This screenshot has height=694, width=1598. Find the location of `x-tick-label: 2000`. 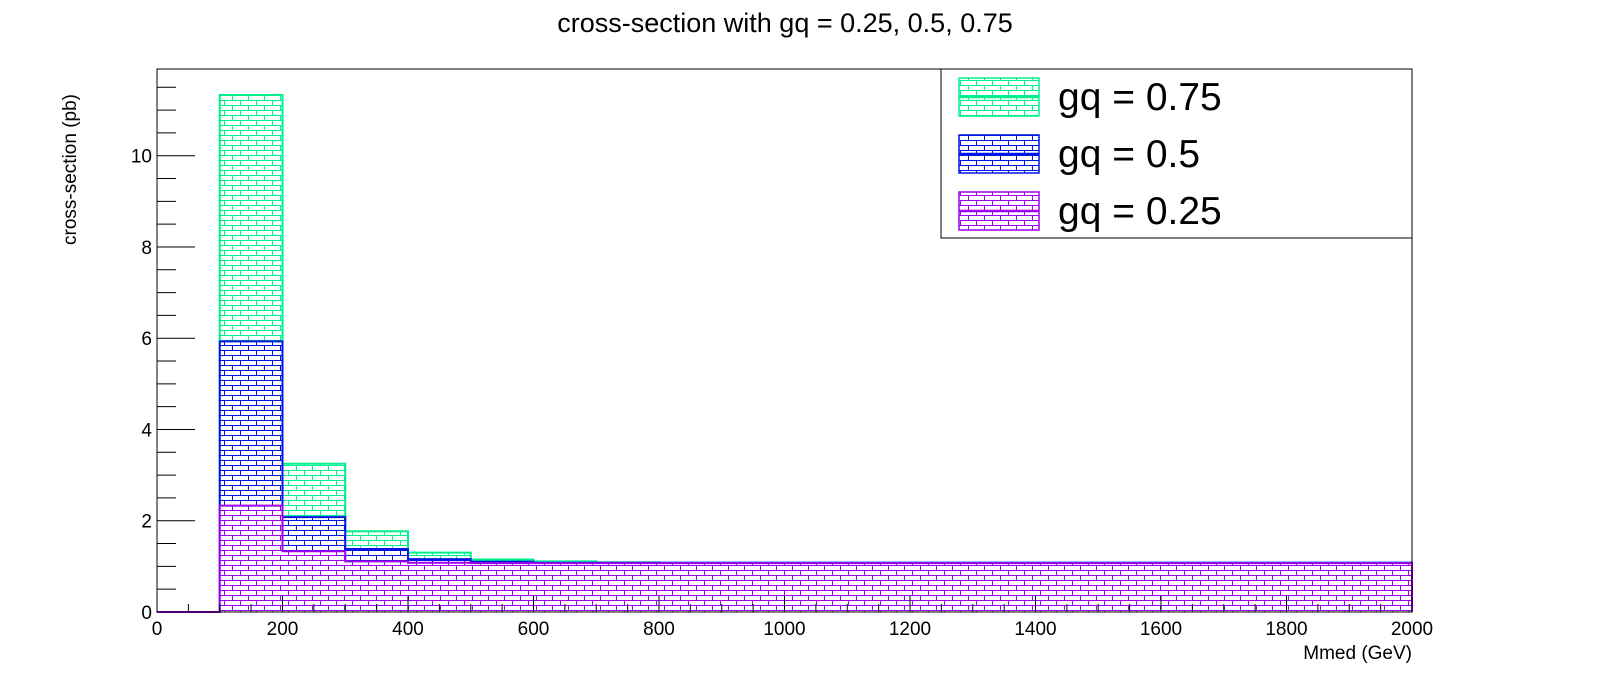

x-tick-label: 2000 is located at coordinates (1412, 629).